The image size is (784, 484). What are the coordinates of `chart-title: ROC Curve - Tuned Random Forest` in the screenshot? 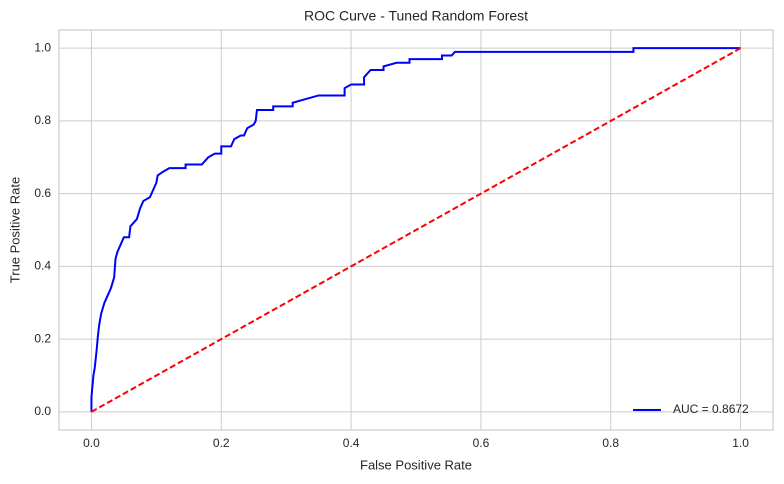 It's located at (416, 16).